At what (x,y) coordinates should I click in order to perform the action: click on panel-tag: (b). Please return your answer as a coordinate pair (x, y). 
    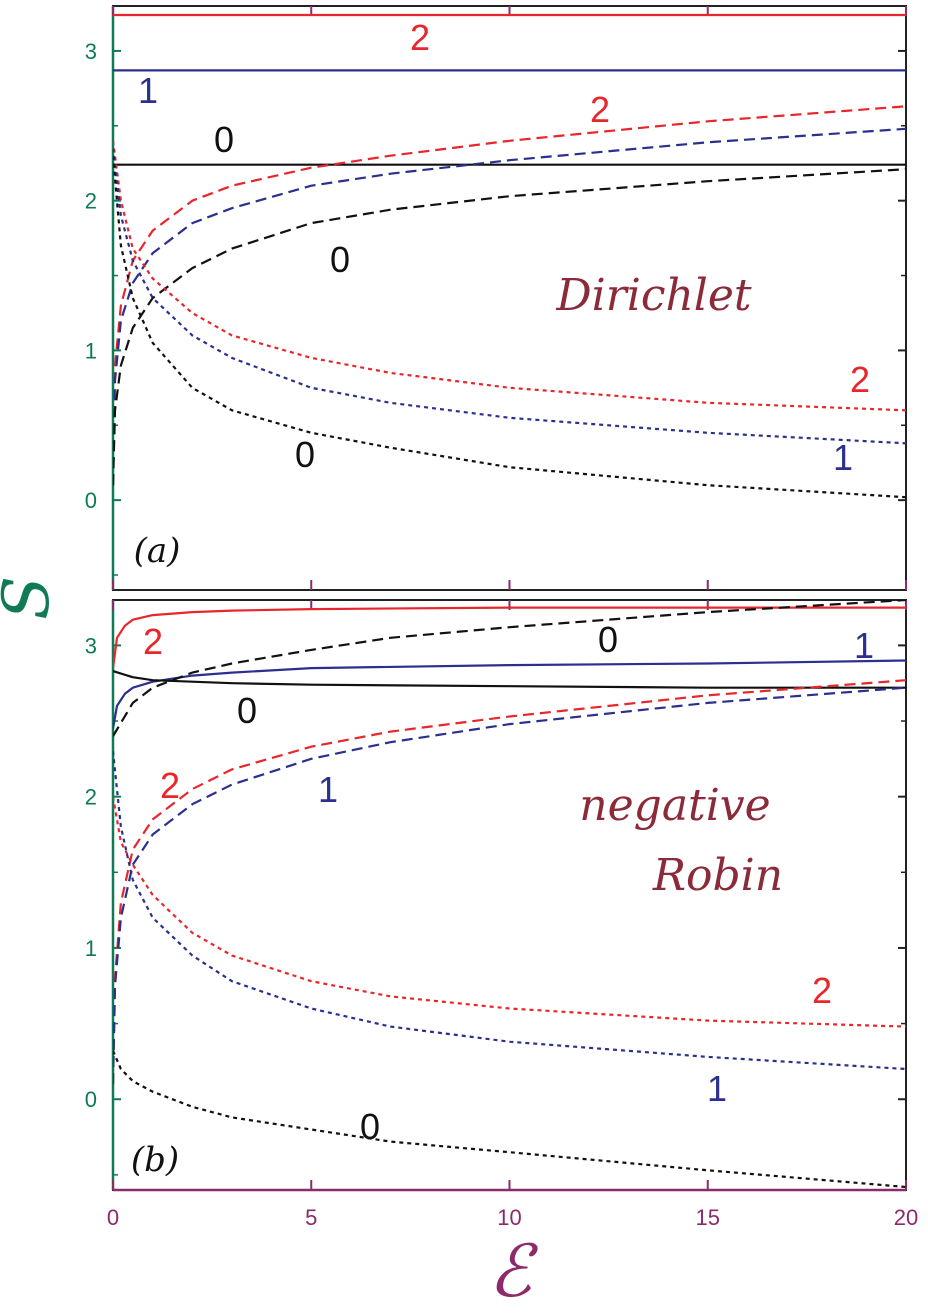
    Looking at the image, I should click on (155, 1160).